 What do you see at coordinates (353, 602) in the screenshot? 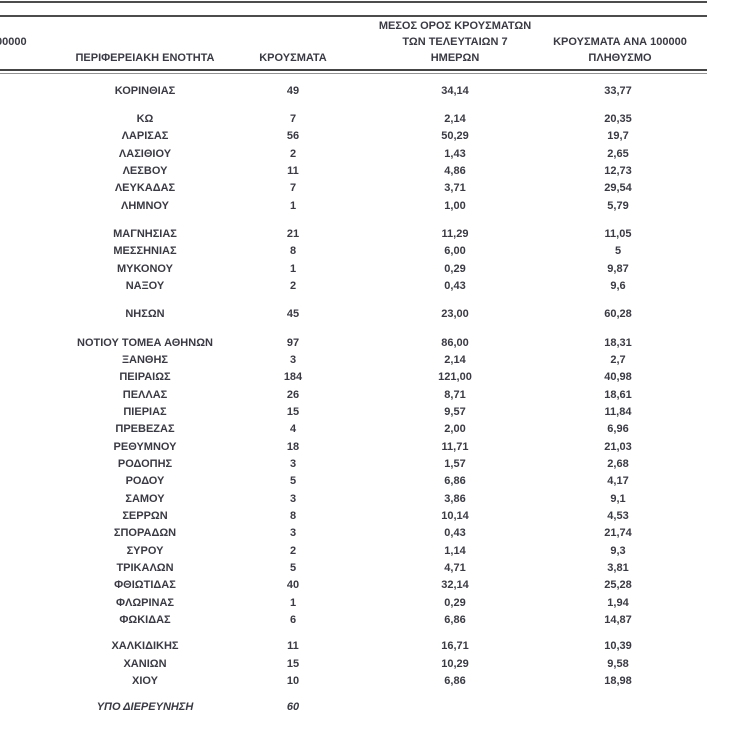
I see `table-row: ΦΛΩΡΙΝΑΣ 1 0,29 1,94` at bounding box center [353, 602].